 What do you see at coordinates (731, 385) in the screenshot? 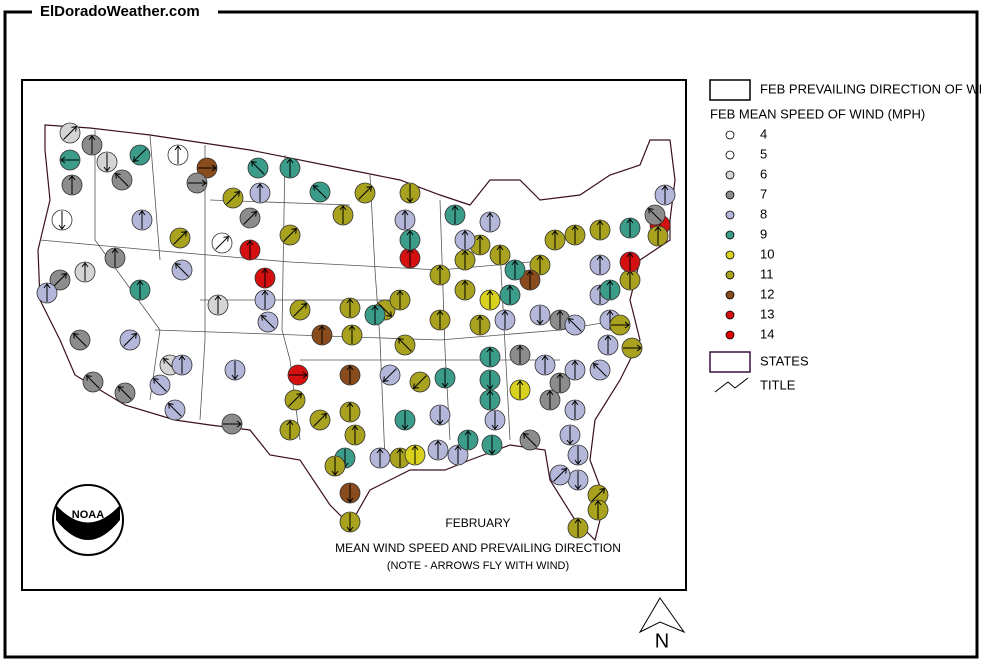
I see `legend-title-symbol` at bounding box center [731, 385].